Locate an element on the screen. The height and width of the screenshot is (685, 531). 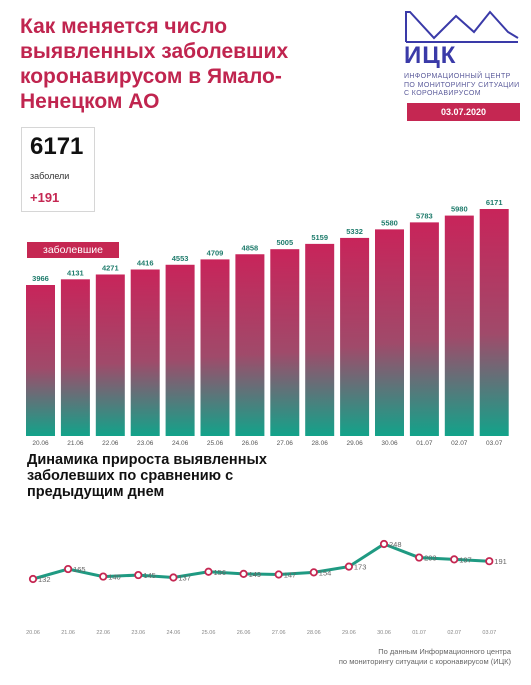
logo-subtitle-line: ПО МОНИТОРИНГУ СИТУАЦИИ is located at coordinates (462, 85).